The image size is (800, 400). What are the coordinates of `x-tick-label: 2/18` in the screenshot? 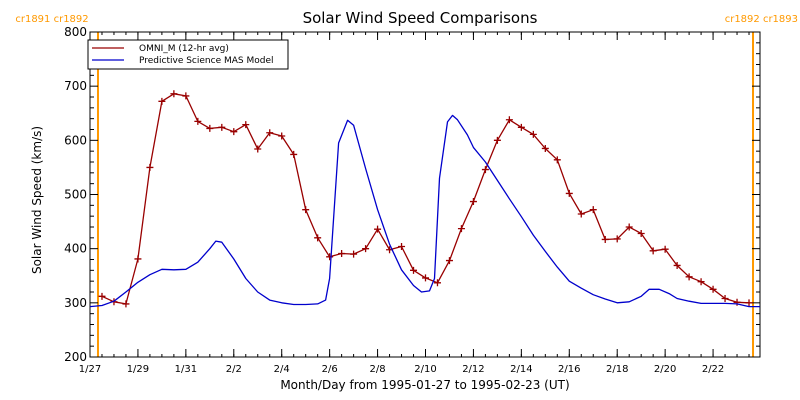 It's located at (617, 369).